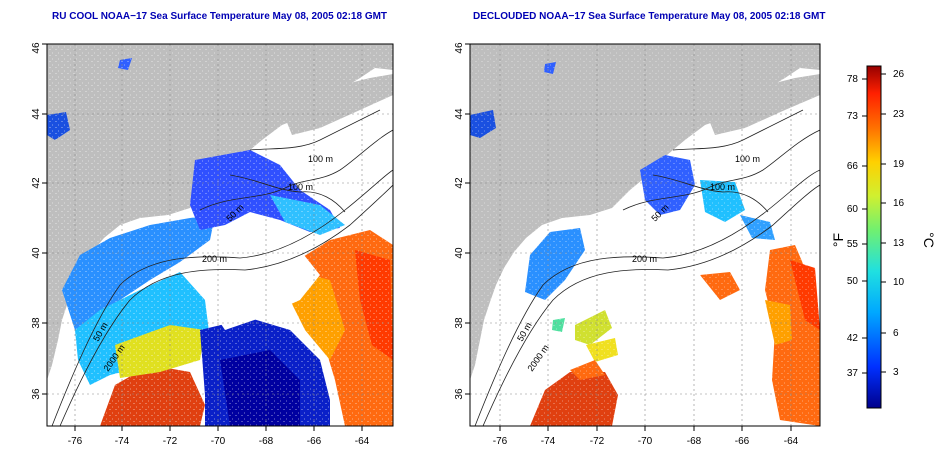  What do you see at coordinates (899, 243) in the screenshot?
I see `celsius-tick: 13` at bounding box center [899, 243].